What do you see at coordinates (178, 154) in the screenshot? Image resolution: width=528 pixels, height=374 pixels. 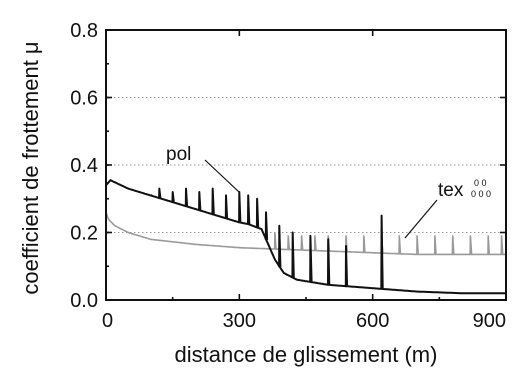 I see `annotation-pol: pol` at bounding box center [178, 154].